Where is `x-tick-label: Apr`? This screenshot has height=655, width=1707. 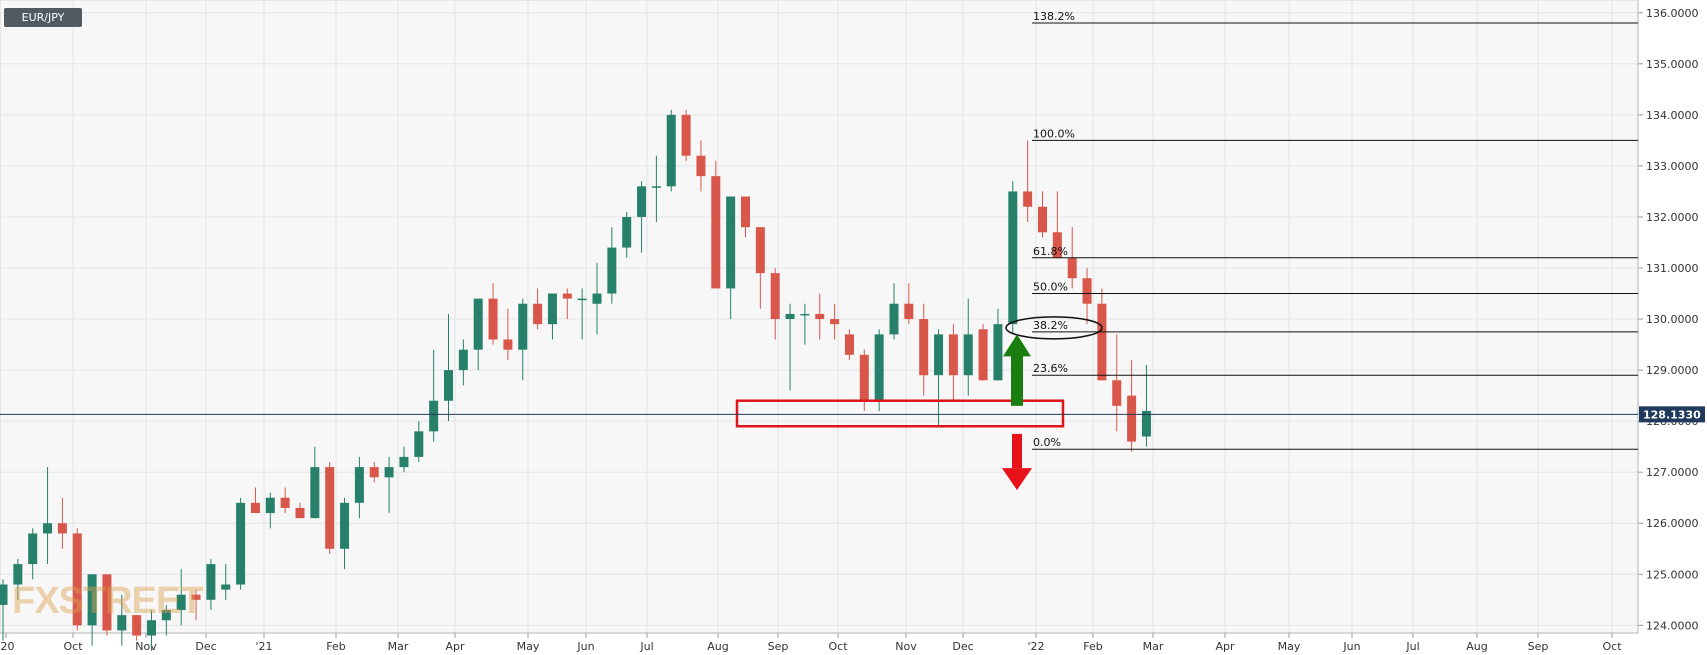
x-tick-label: Apr is located at coordinates (1225, 646).